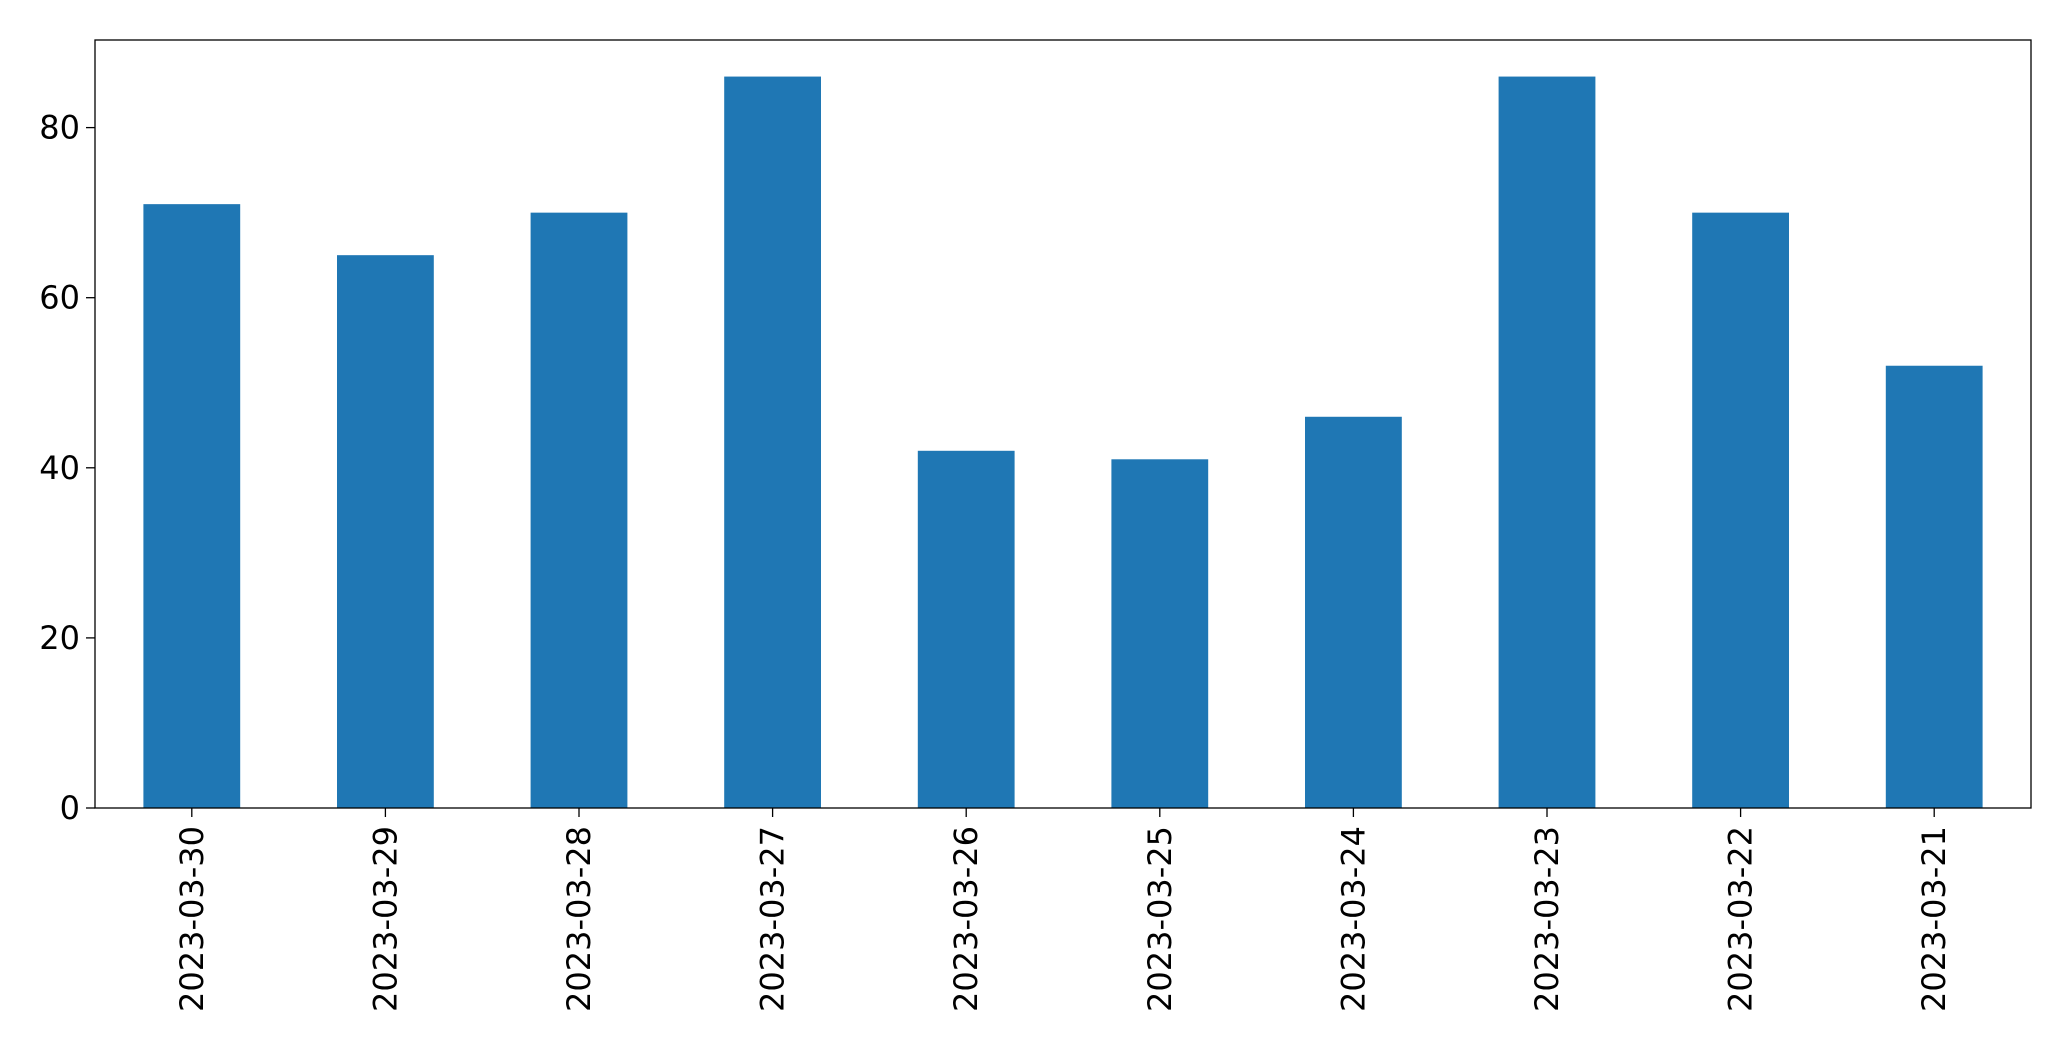 The width and height of the screenshot is (2071, 1061). I want to click on x-tick-label: 2023-03-24, so click(1353, 919).